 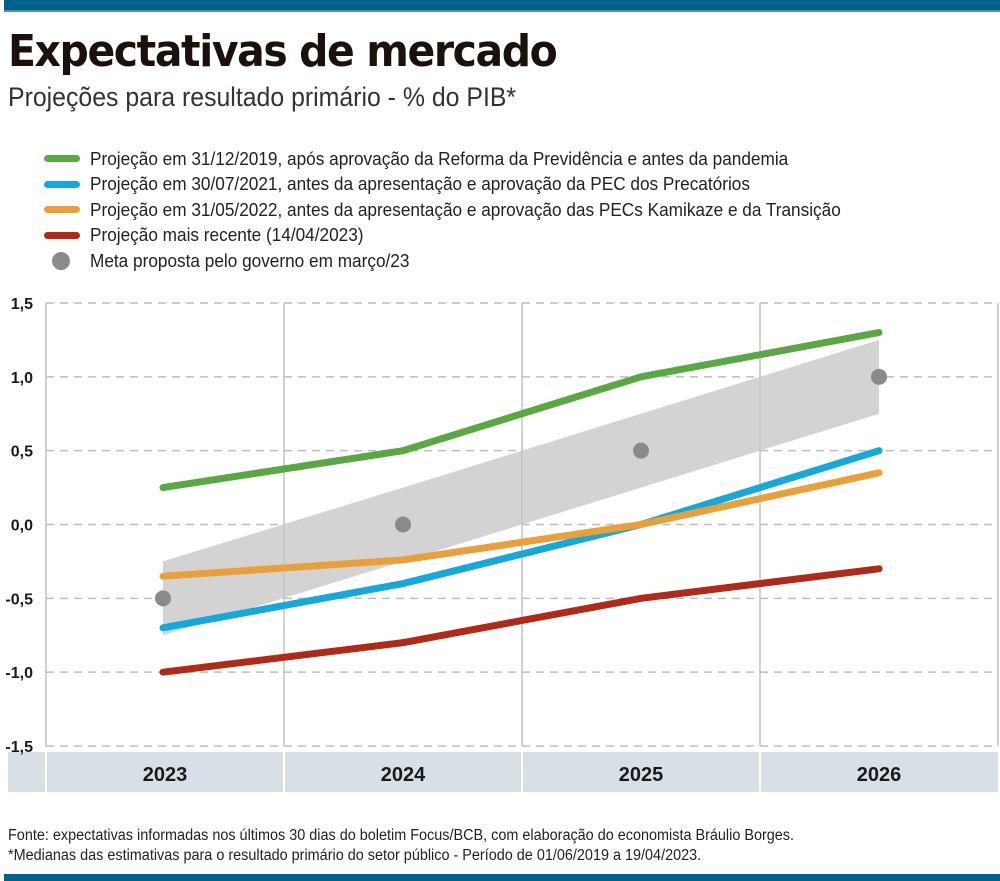 I want to click on legend-item-recent: Projeção mais recente (14/04/2023), so click(x=470, y=236).